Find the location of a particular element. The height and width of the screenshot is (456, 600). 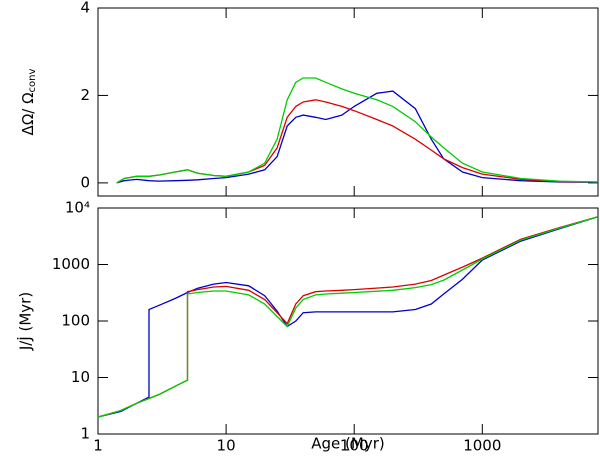

y-tick-label: 0 is located at coordinates (85, 182).